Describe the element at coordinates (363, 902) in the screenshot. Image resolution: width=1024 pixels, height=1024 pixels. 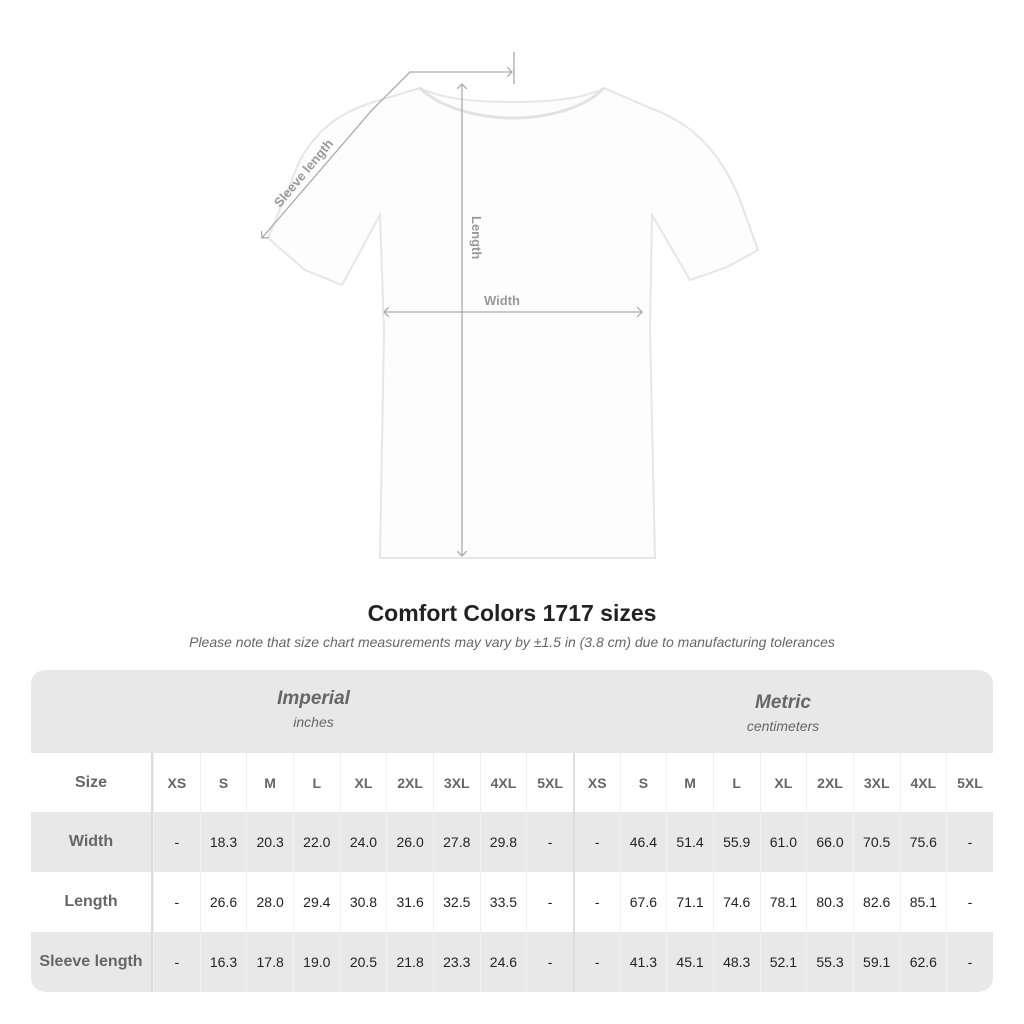
I see `table-cell: 30.8` at that location.